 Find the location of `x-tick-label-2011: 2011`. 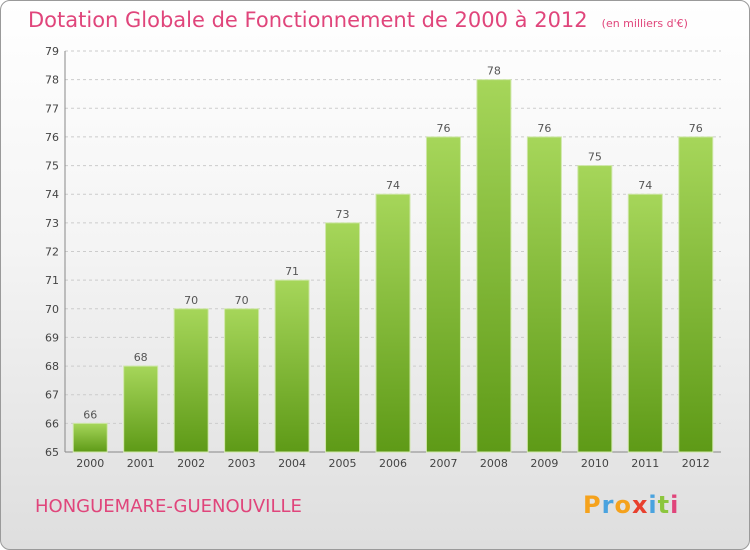

x-tick-label-2011: 2011 is located at coordinates (645, 463).